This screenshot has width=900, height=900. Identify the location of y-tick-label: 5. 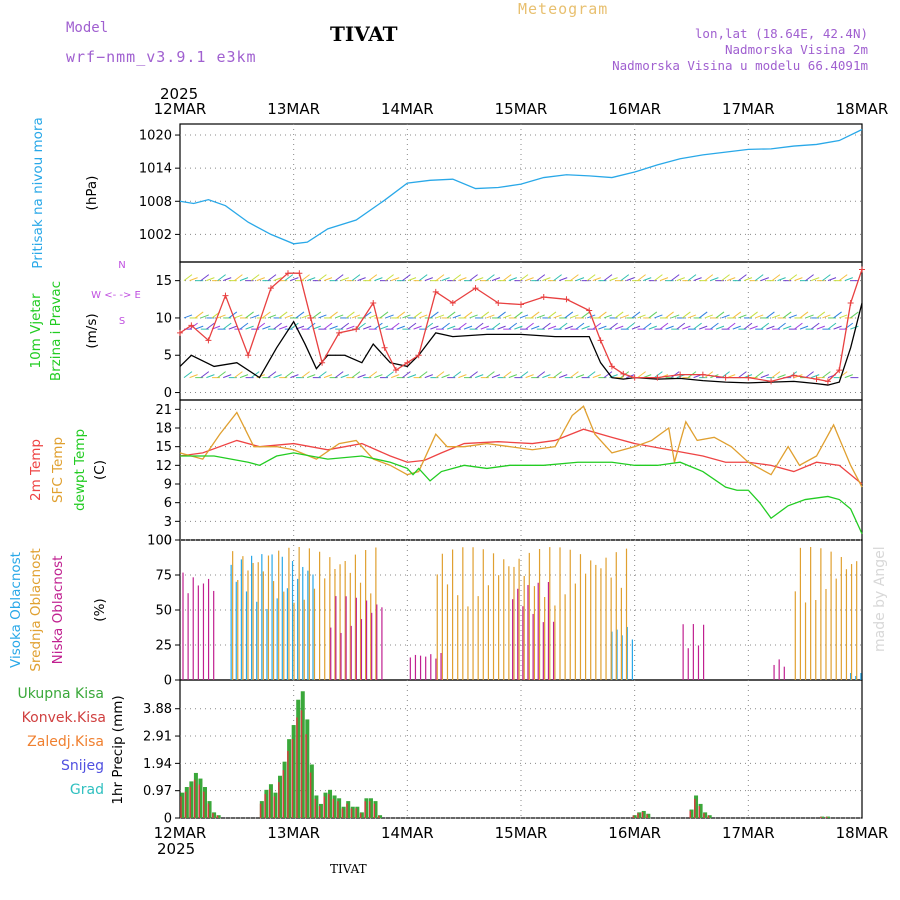
(168, 356).